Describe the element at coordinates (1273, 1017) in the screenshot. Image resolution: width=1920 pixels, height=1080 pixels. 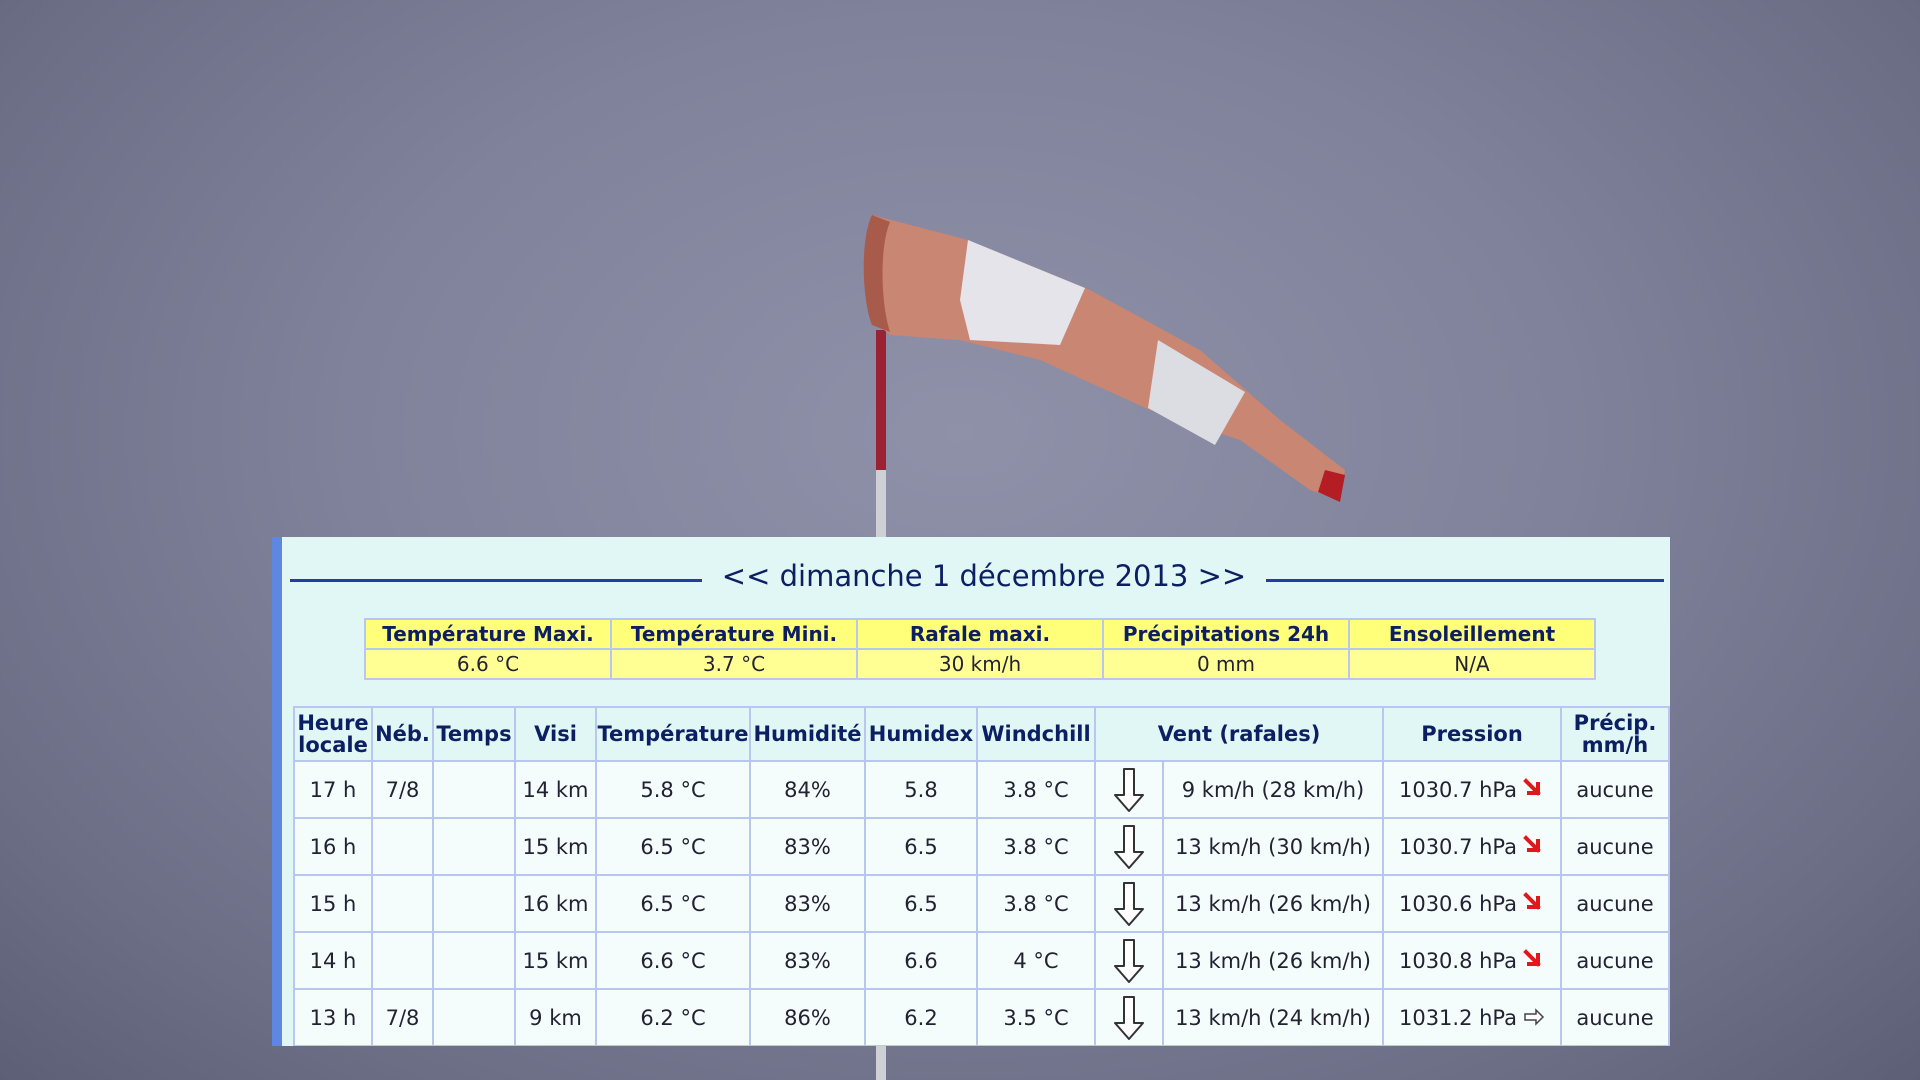
I see `cell-vent: 13 km/h (24 km/h)` at that location.